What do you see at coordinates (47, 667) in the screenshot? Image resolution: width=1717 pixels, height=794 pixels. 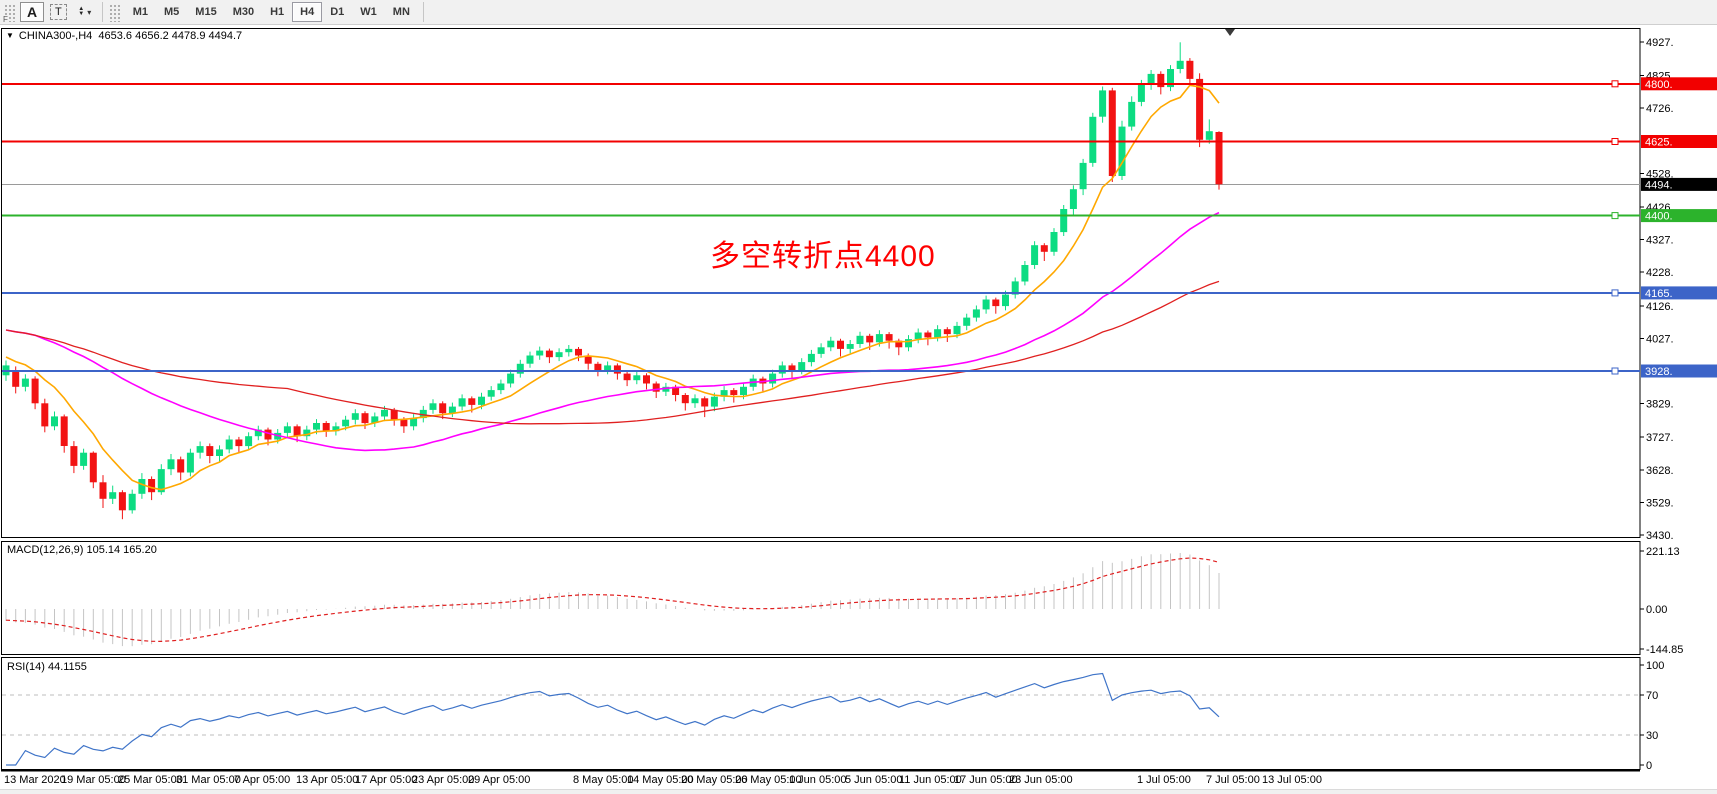 I see `rsi-header: RSI(14) 44.1155` at bounding box center [47, 667].